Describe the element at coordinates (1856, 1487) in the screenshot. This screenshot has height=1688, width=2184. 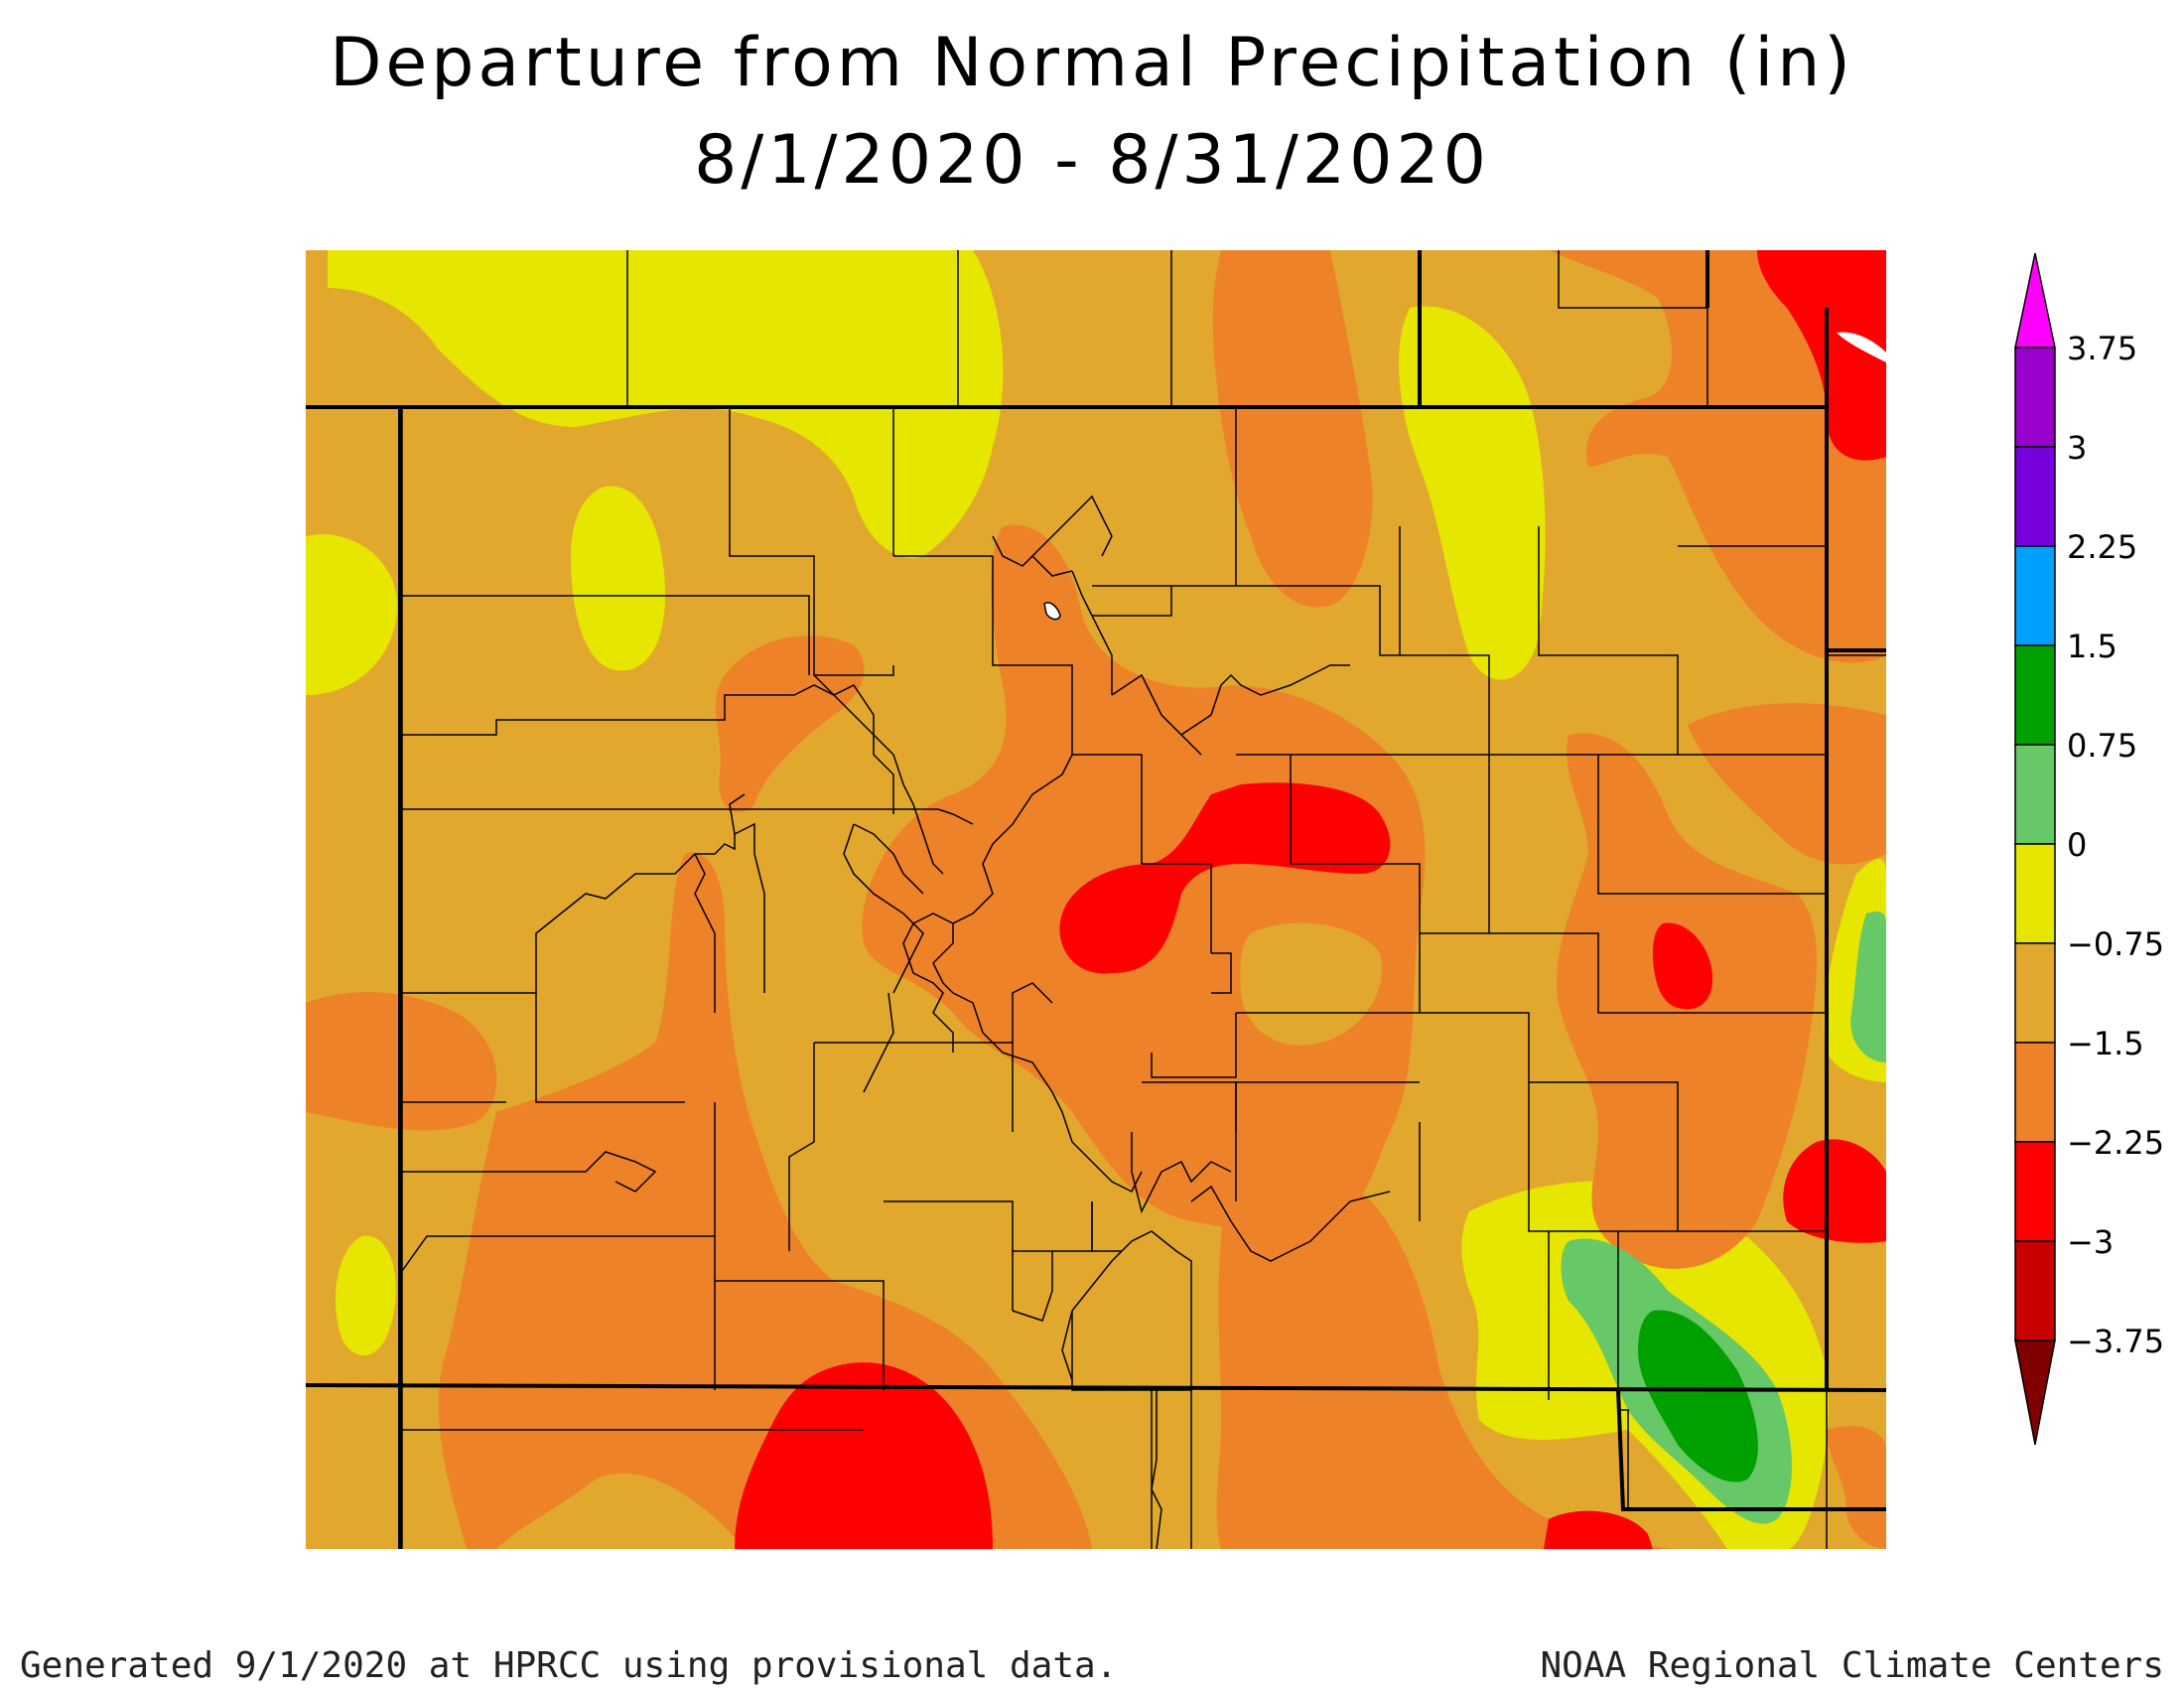
I see `contour-orange-se-corner` at that location.